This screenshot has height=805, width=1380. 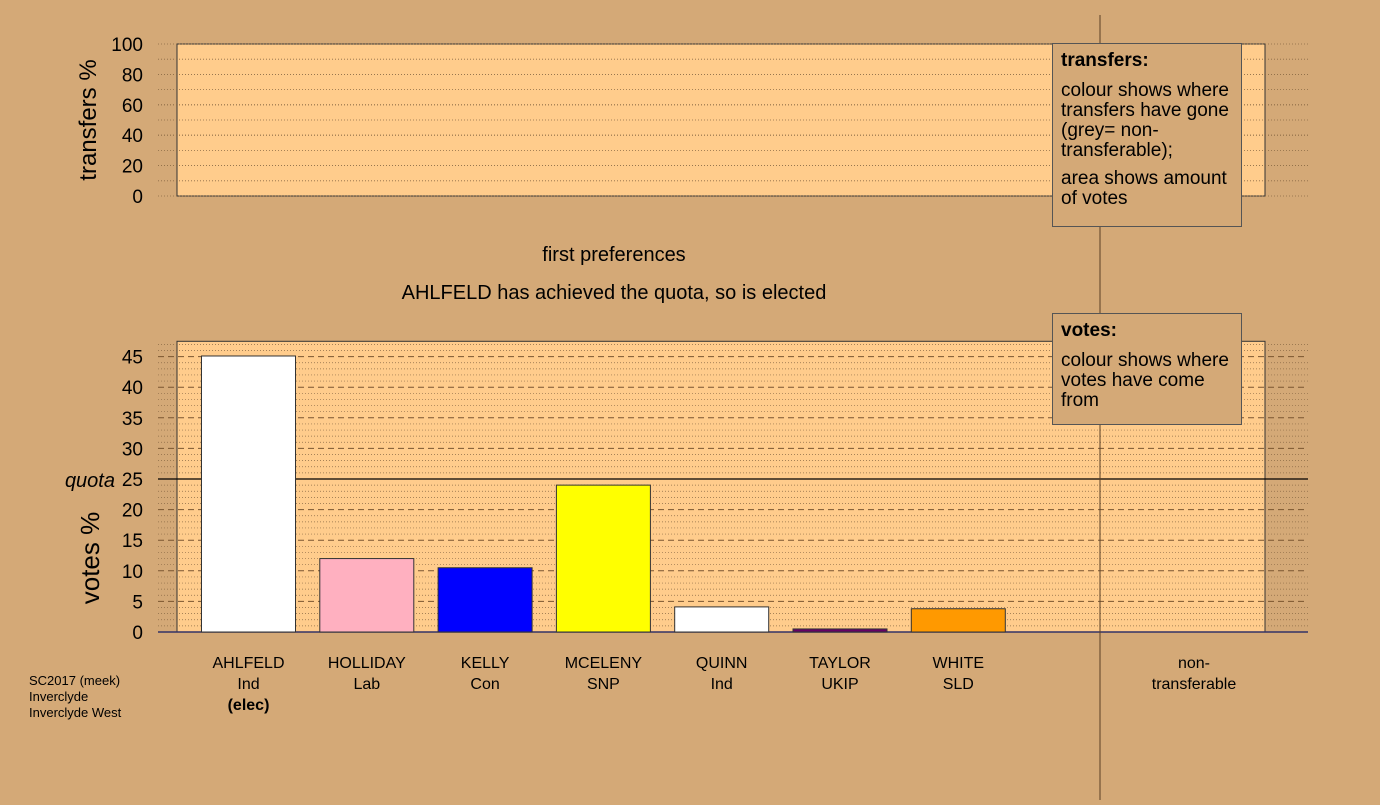 What do you see at coordinates (127, 45) in the screenshot?
I see `transfers-y-tick-label: 100` at bounding box center [127, 45].